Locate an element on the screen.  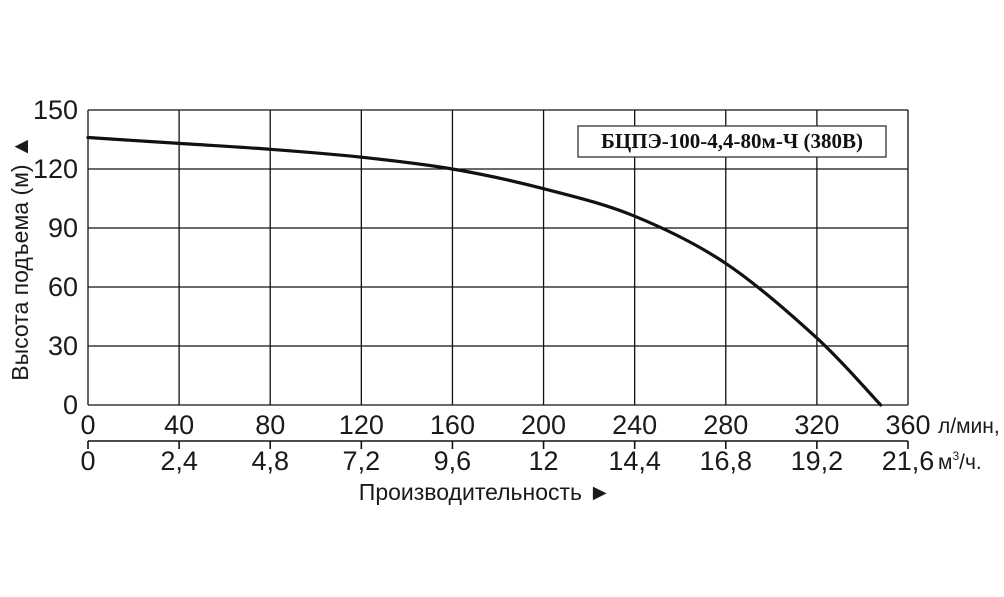
x-ticks-secondary: 0 2,4 4,8 7,2 9,6 12 14,4 16,8 19,2 21,6 is located at coordinates (507, 461).